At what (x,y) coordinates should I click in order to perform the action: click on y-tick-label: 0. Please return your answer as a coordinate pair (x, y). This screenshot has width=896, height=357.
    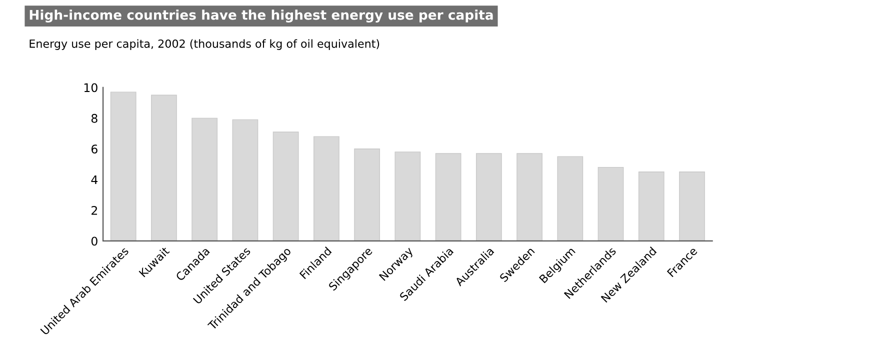
    Looking at the image, I should click on (94, 241).